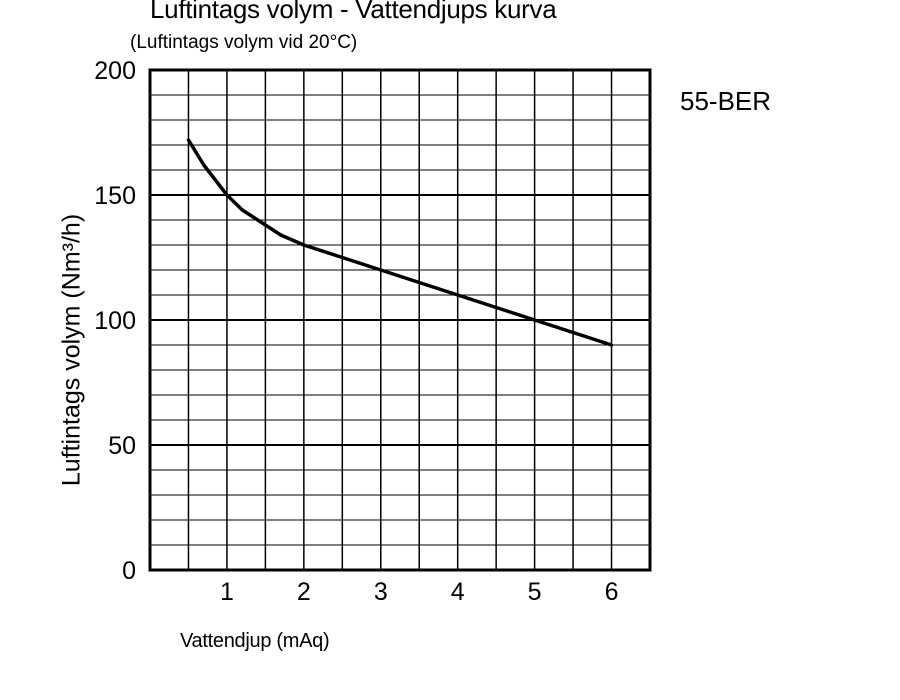  I want to click on y-tick-label: 100, so click(115, 321).